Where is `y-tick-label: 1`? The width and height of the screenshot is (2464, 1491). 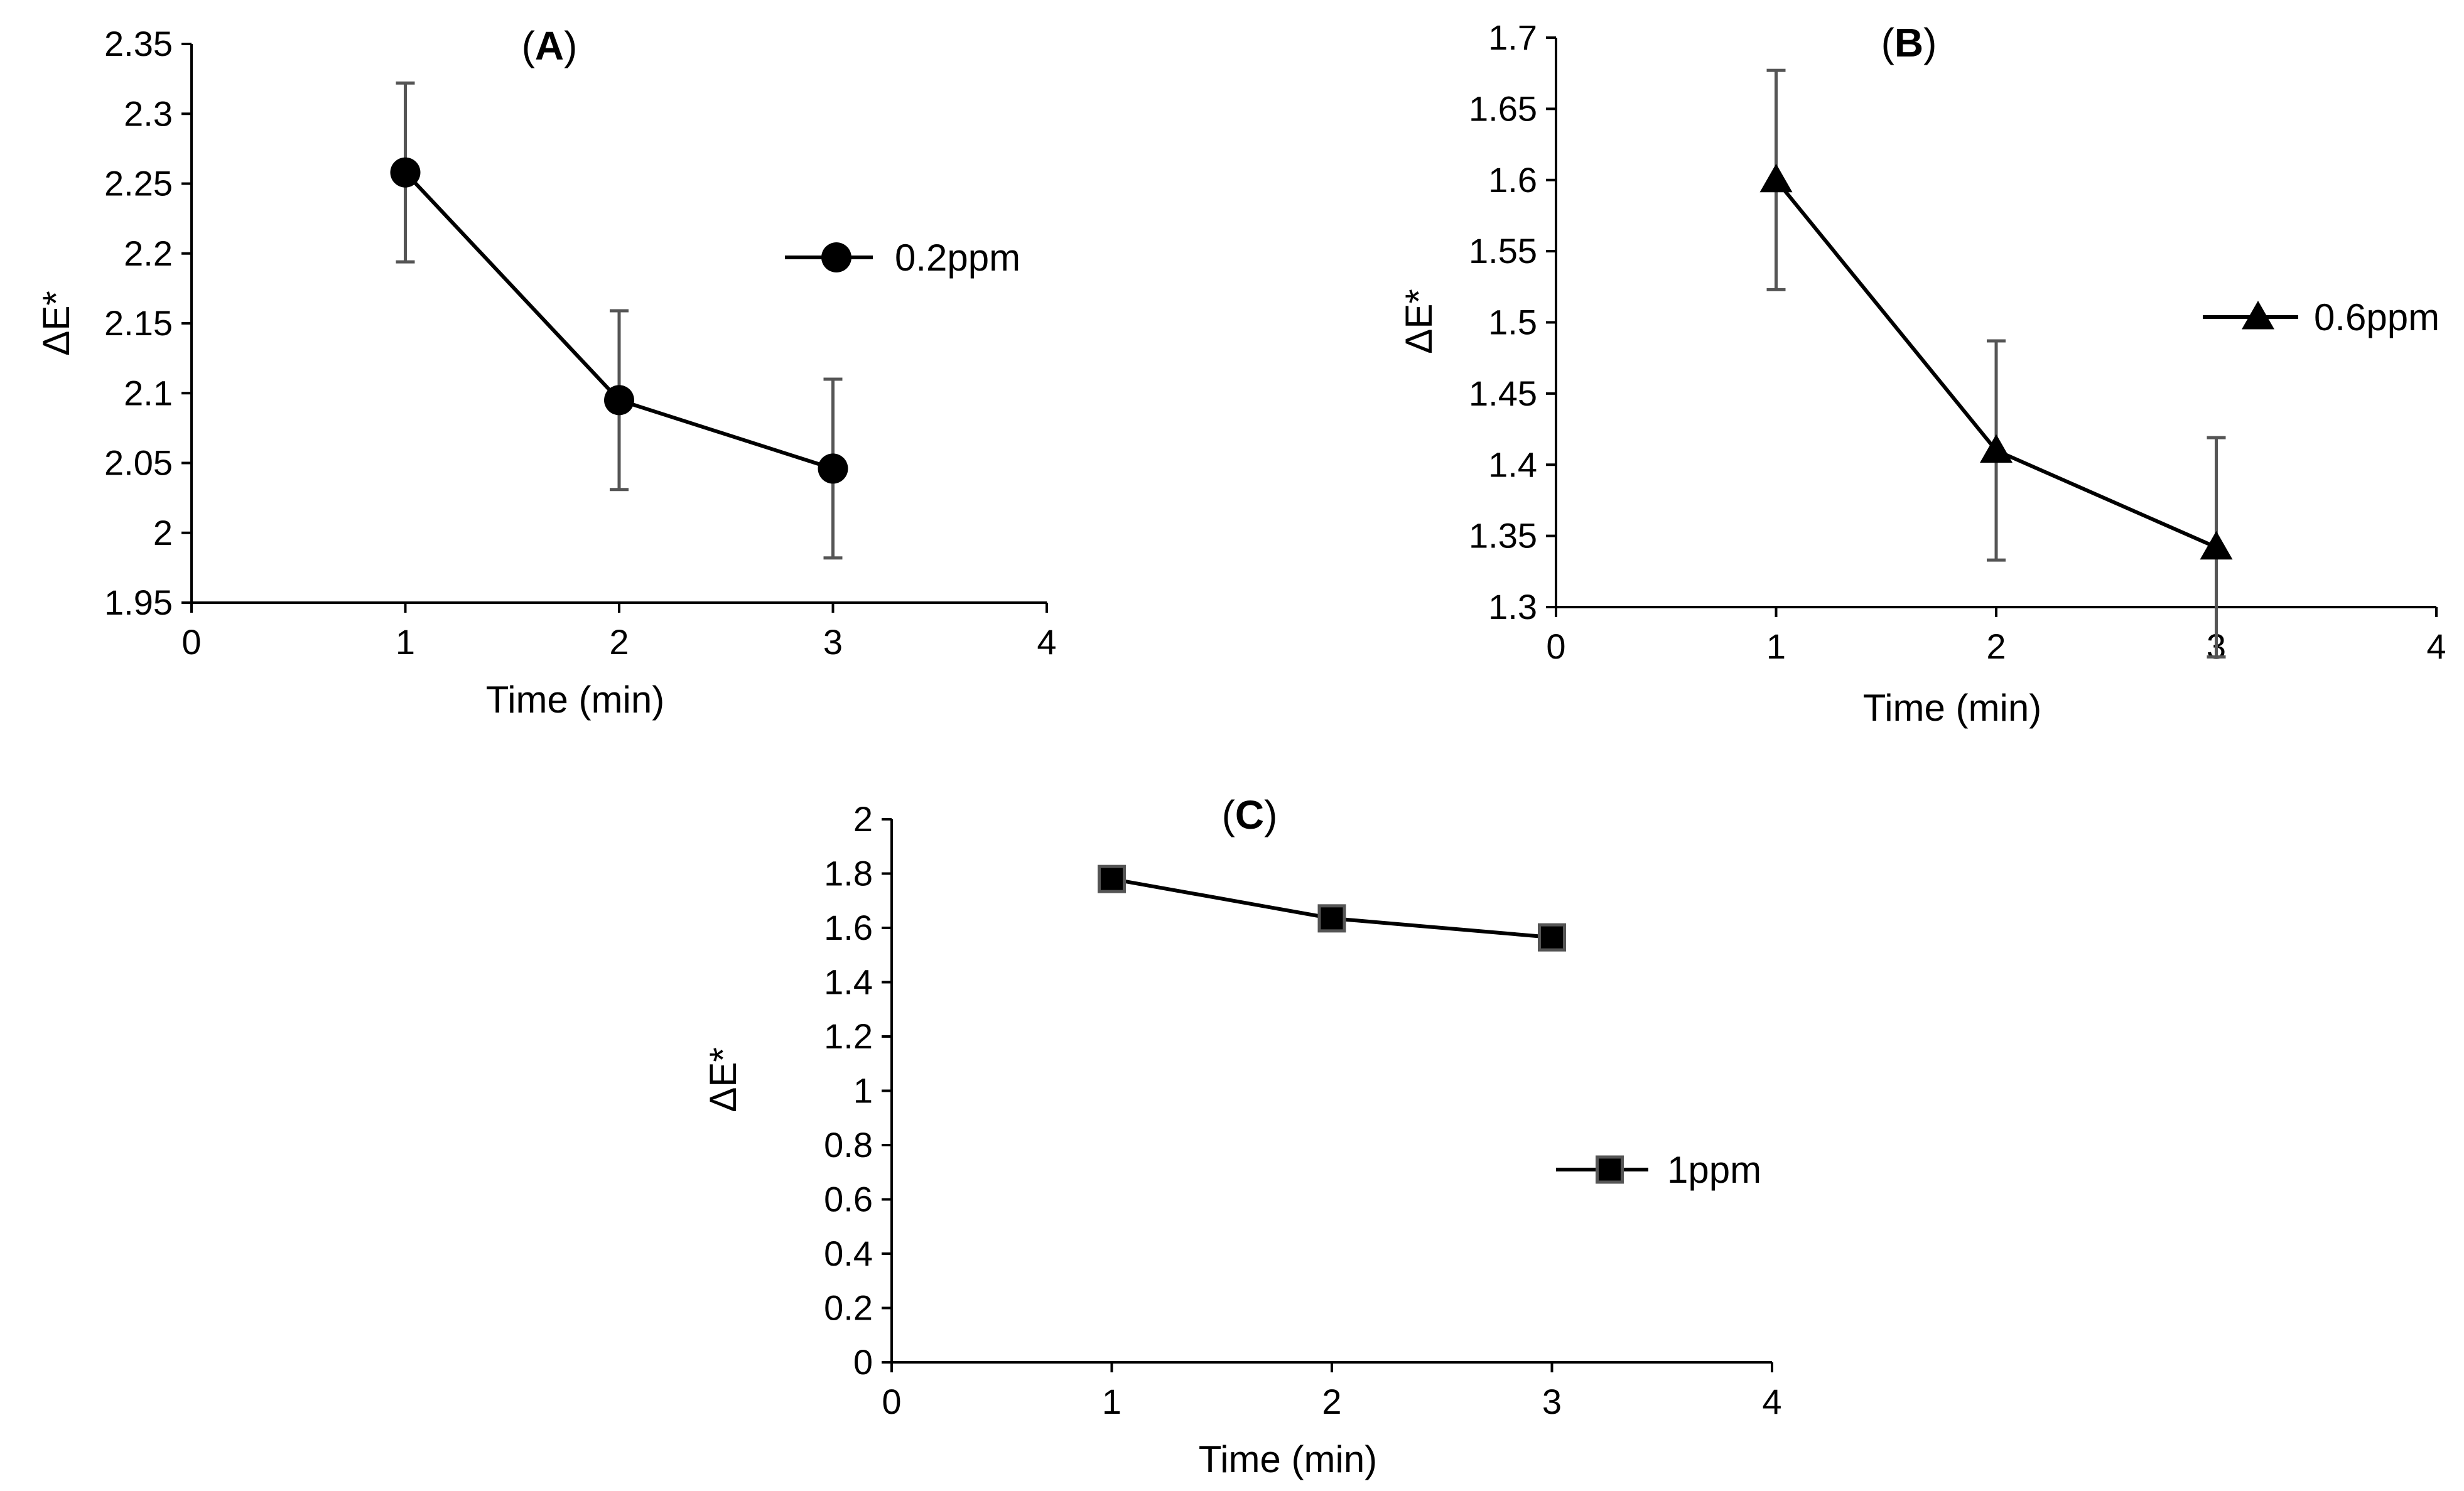
y-tick-label: 1 is located at coordinates (863, 1091).